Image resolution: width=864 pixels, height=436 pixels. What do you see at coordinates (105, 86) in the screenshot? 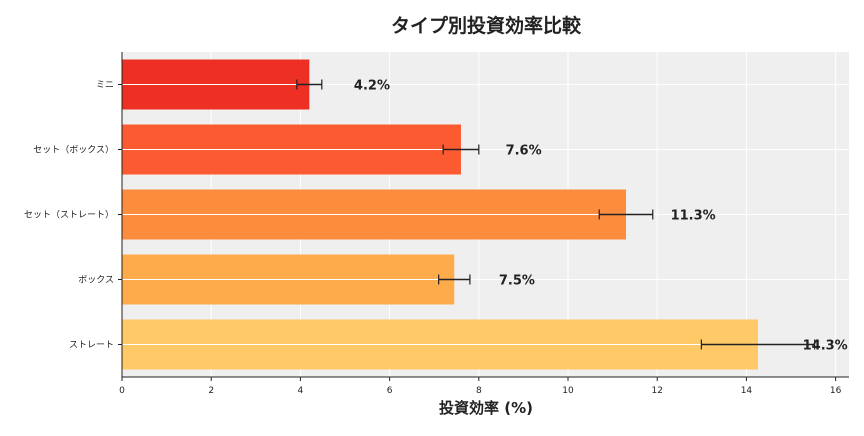
I see `y-tick-label: ミニ` at bounding box center [105, 86].